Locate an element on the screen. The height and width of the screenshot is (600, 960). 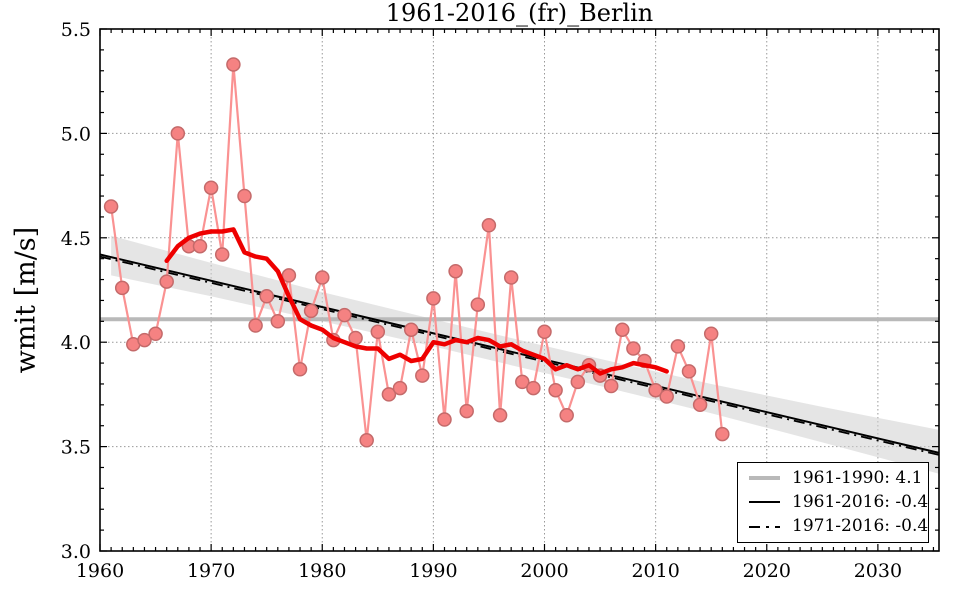
x-tick-label: 1980 is located at coordinates (322, 571).